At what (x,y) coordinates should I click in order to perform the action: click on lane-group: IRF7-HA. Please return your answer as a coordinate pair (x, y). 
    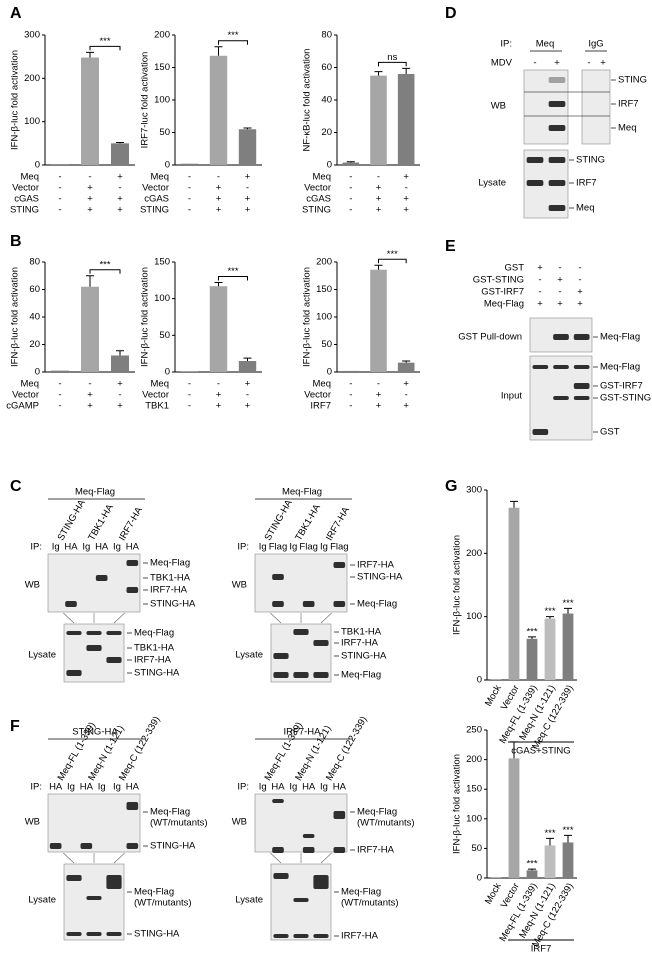
    Looking at the image, I should click on (338, 524).